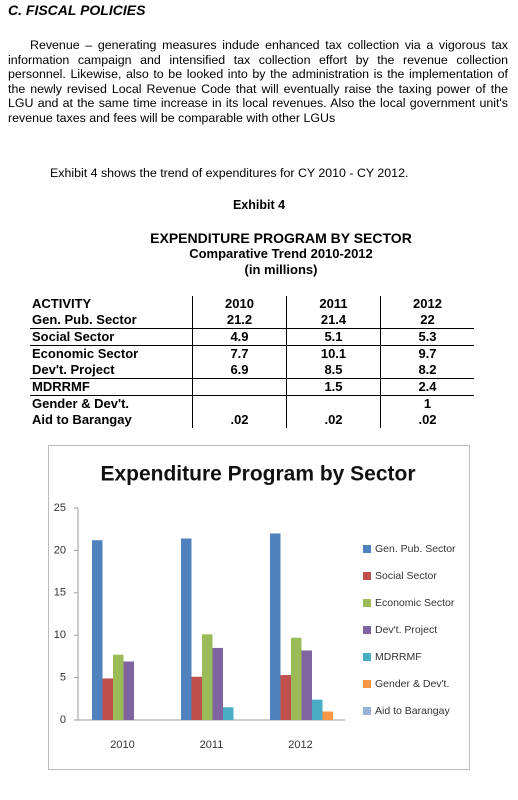 This screenshot has width=518, height=800. Describe the element at coordinates (427, 353) in the screenshot. I see `table-cell: 9.7` at that location.